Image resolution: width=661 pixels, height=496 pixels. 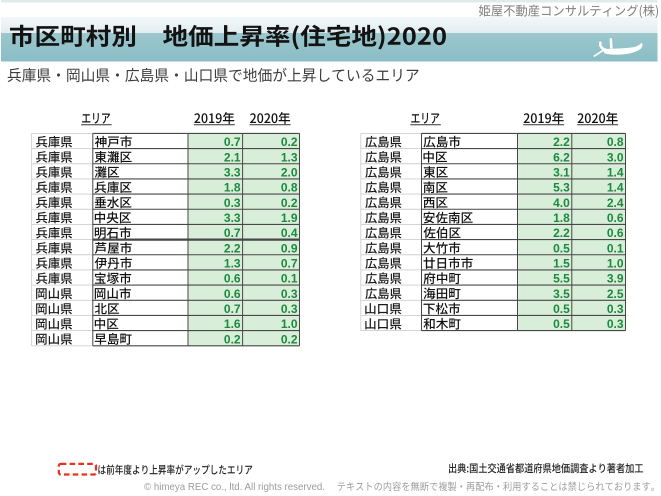 I want to click on svg-text: 1.5, so click(x=561, y=264).